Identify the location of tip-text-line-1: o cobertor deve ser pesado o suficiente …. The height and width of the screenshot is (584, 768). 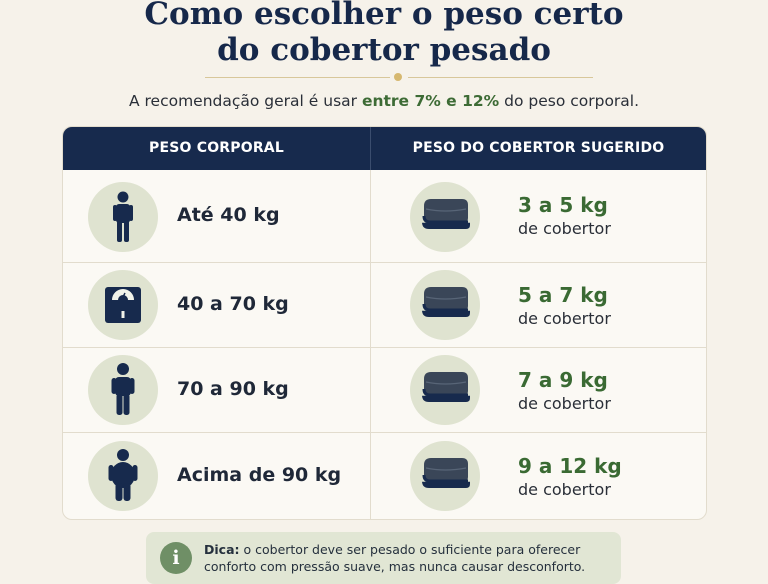
(410, 549).